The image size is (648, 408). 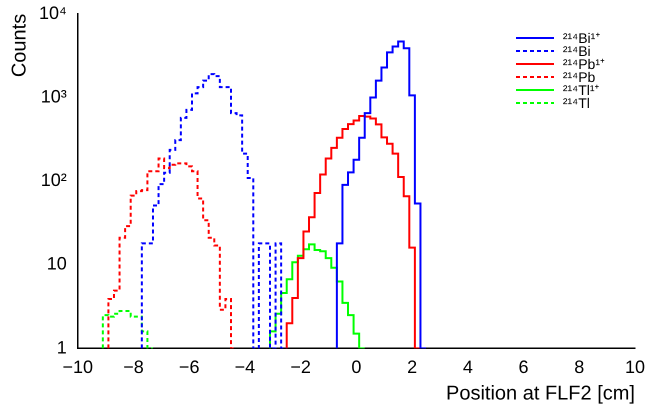 What do you see at coordinates (523, 367) in the screenshot?
I see `x-tick-label: 6` at bounding box center [523, 367].